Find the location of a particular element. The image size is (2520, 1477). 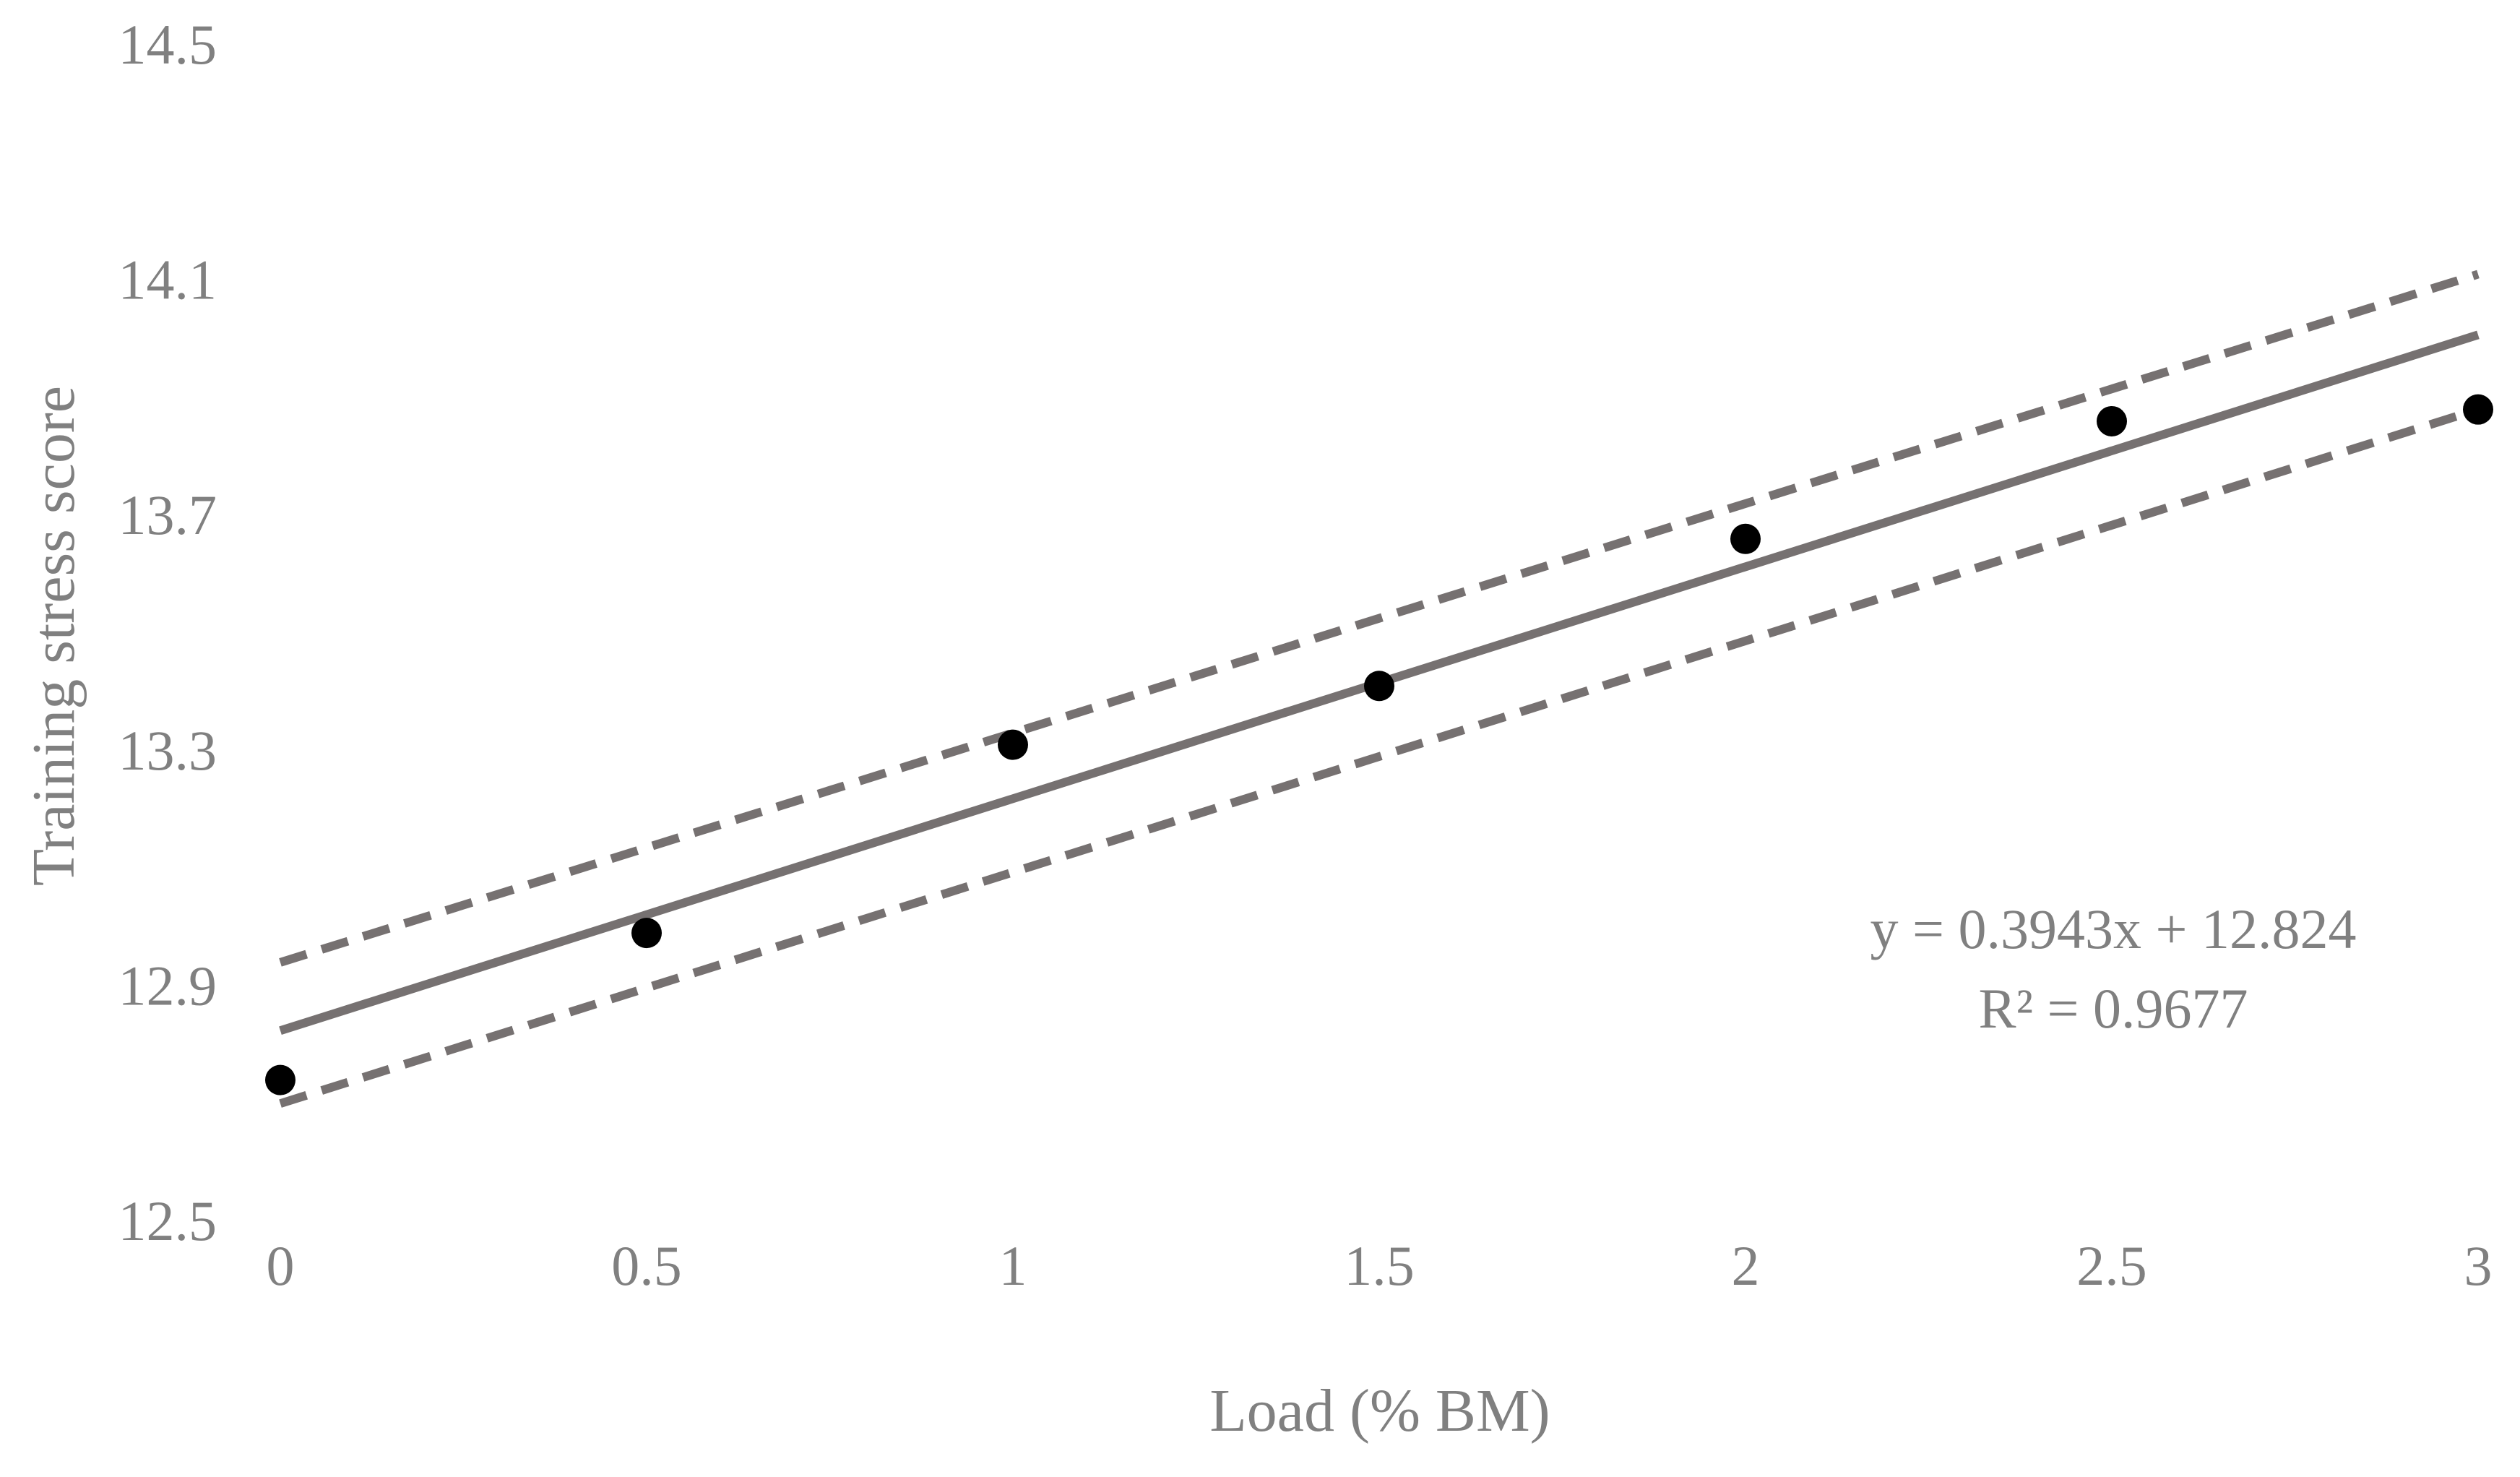

x-tick-label: 2.5 is located at coordinates (2112, 1265).